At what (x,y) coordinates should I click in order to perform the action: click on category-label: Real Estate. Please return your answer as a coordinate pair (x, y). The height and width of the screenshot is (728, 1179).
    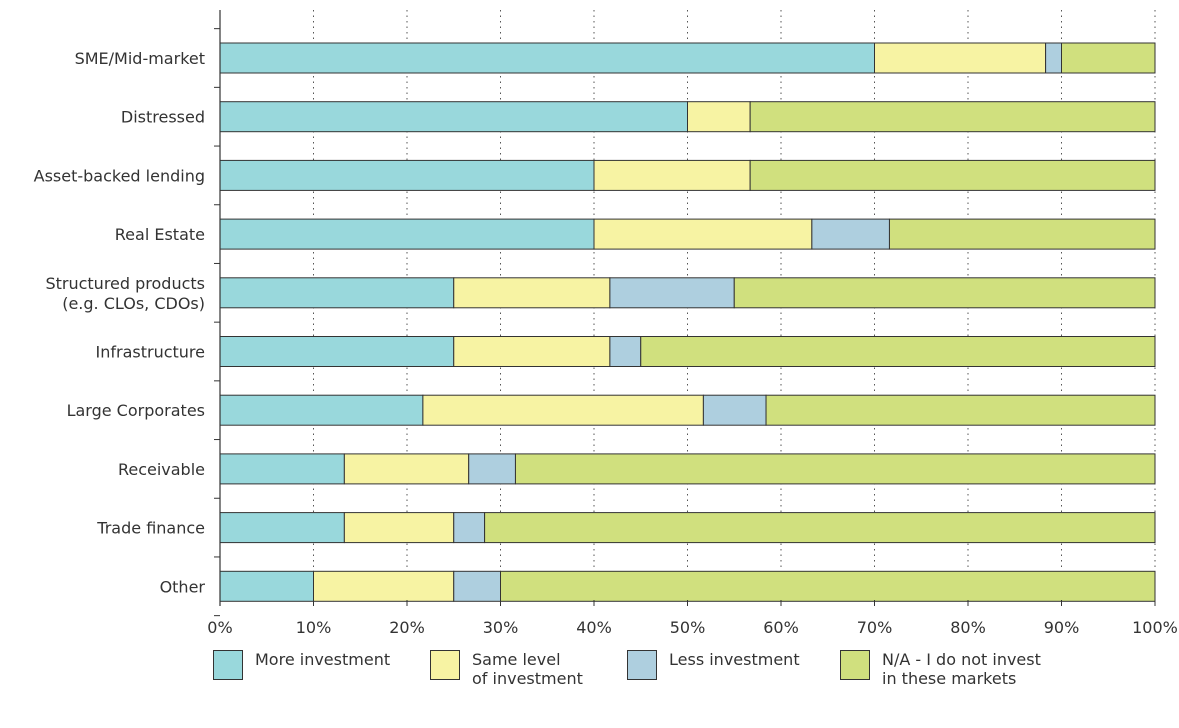
    Looking at the image, I should click on (160, 234).